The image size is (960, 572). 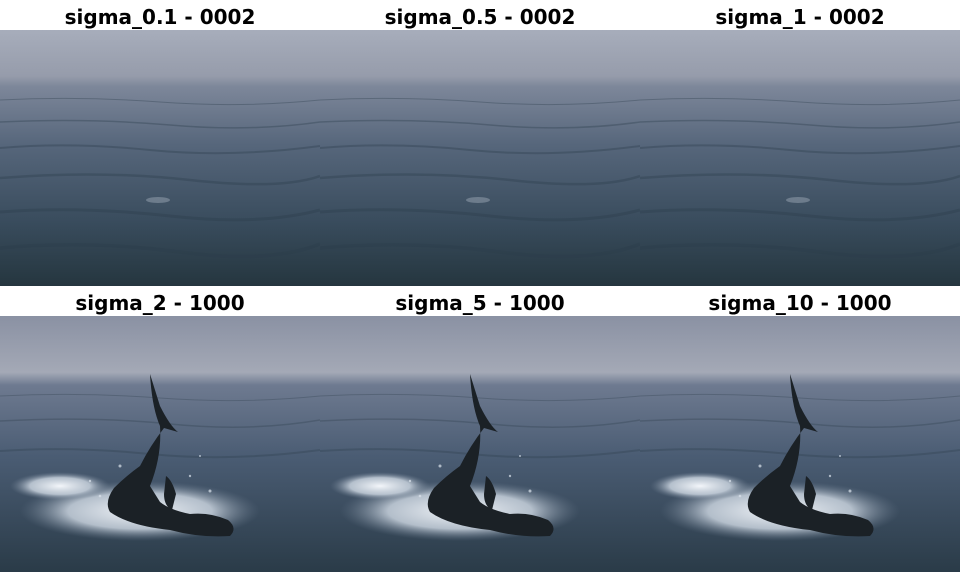 I want to click on panel-title: sigma_2 - 1000, so click(x=160, y=303).